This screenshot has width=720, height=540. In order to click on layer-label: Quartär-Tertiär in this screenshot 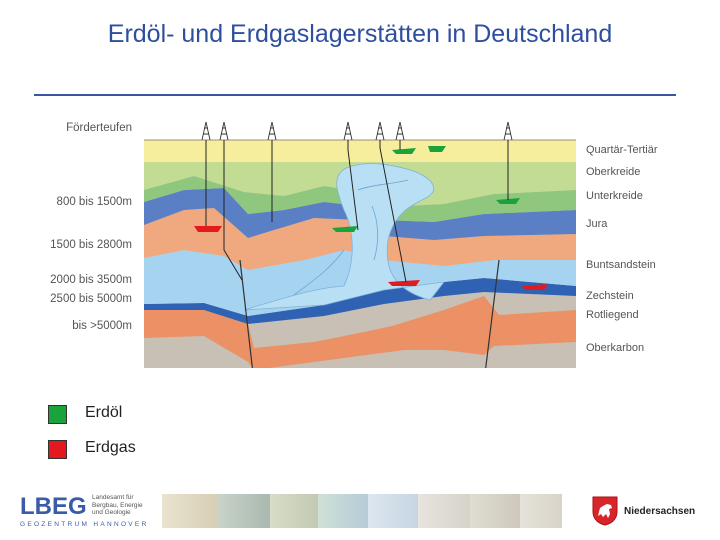, I will do `click(622, 150)`.